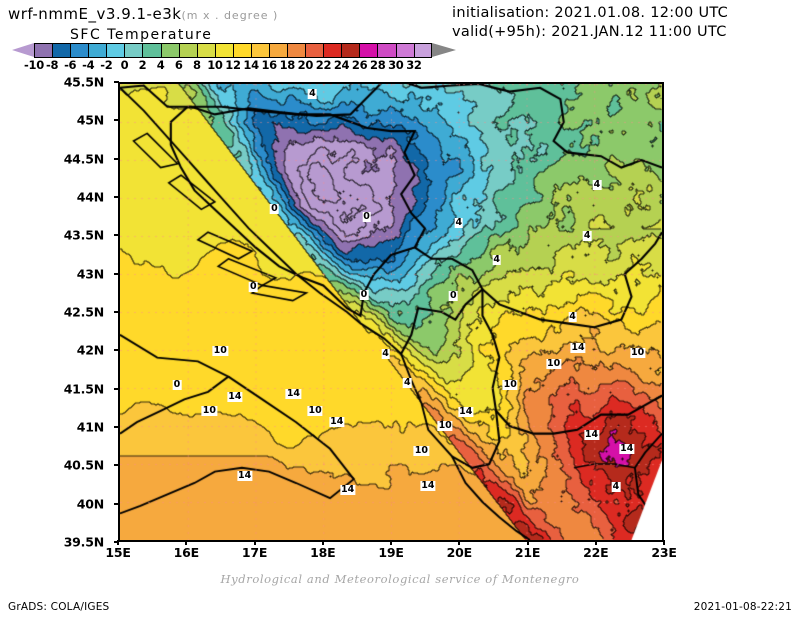  I want to click on colorbar-tick: 16, so click(269, 65).